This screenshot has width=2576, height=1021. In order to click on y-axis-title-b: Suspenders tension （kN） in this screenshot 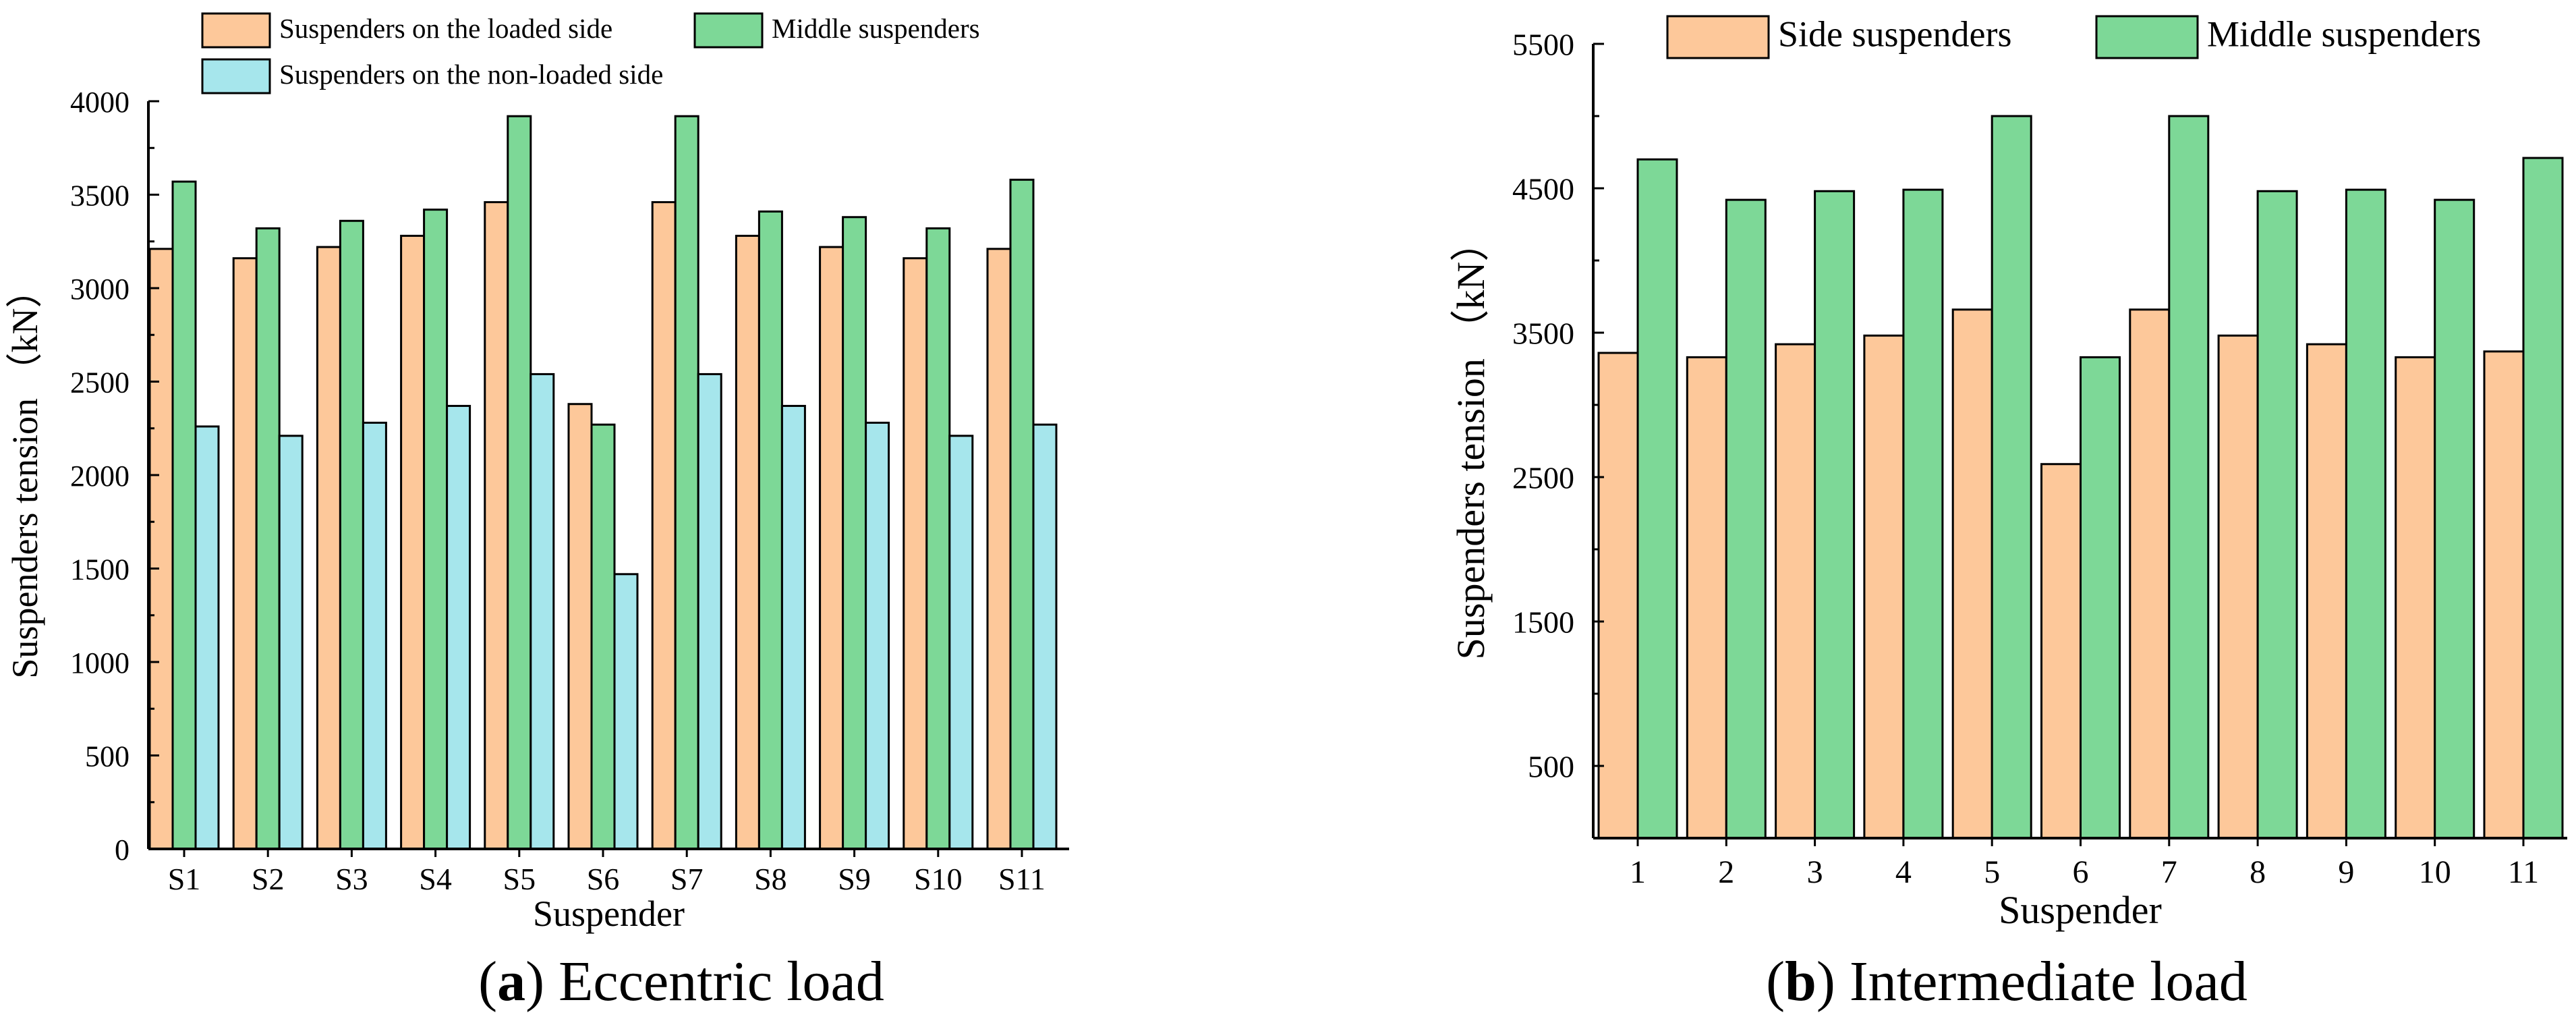, I will do `click(1471, 441)`.